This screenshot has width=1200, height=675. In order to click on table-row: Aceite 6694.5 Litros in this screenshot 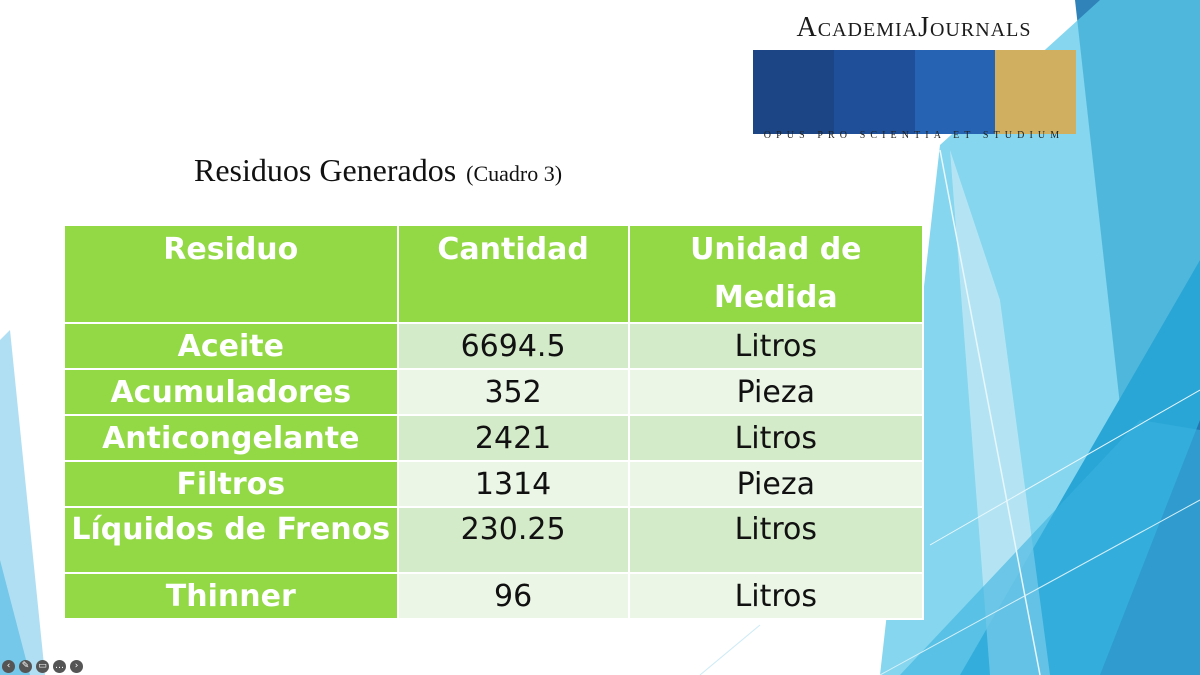, I will do `click(494, 346)`.